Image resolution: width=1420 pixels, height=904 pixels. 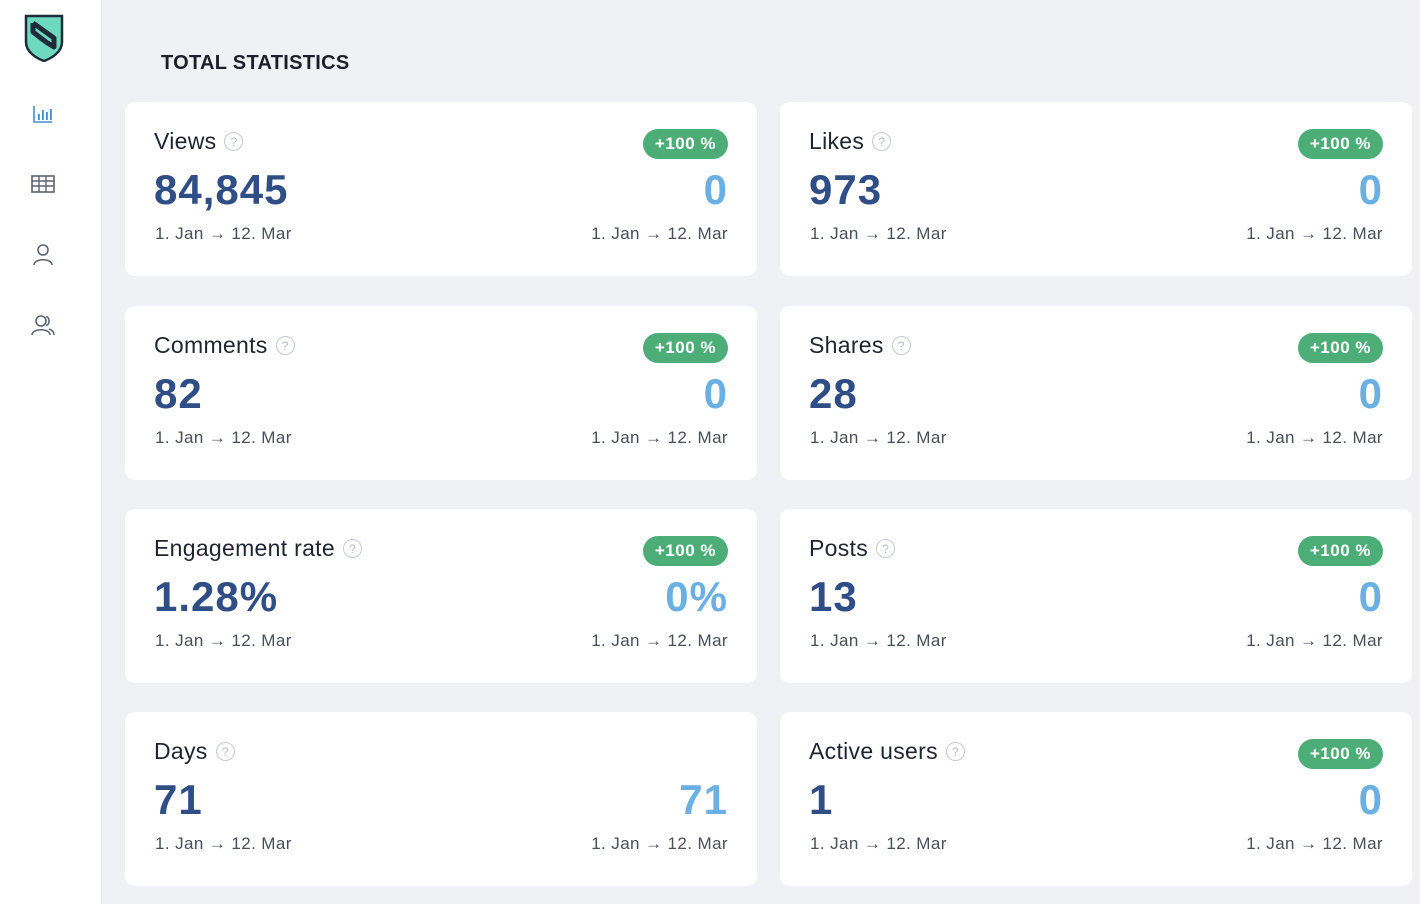 I want to click on stat-label: Shares, so click(x=846, y=345).